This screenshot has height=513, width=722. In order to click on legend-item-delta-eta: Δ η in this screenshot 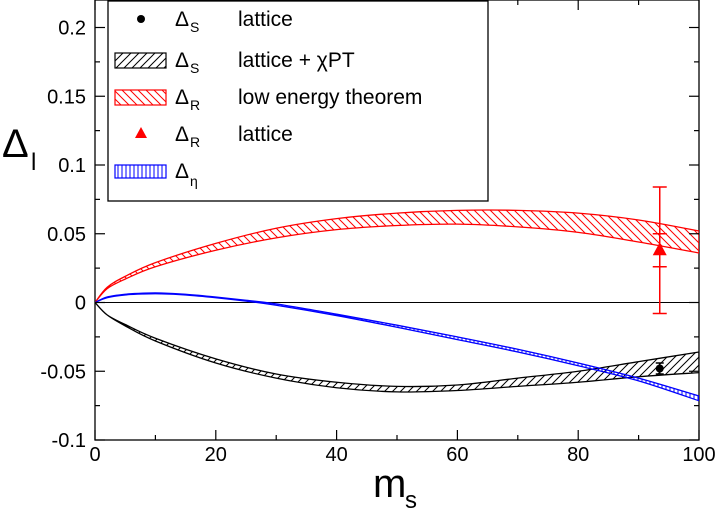, I will do `click(156, 174)`.